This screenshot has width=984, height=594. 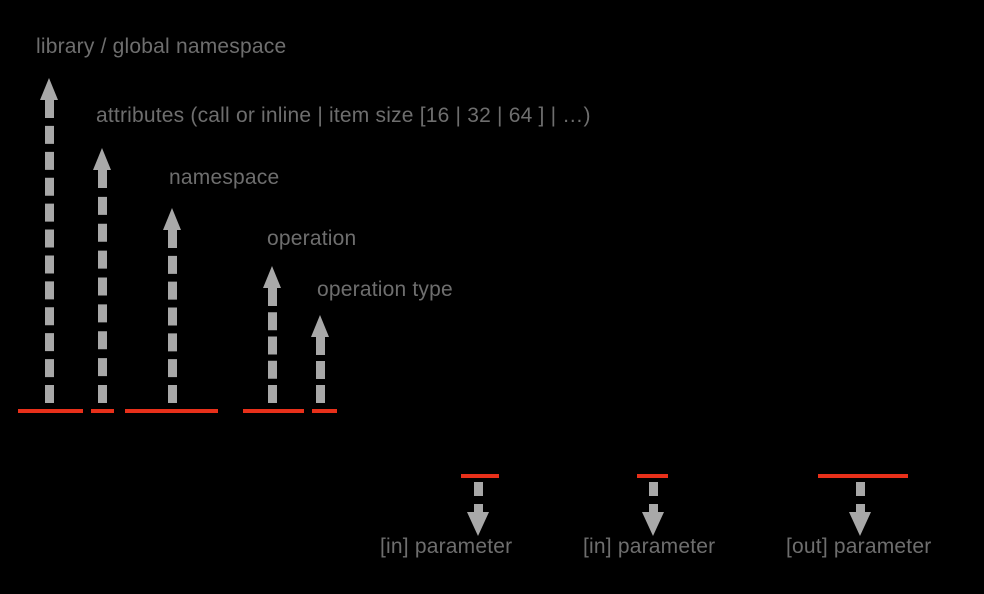 I want to click on segment-namespace, so click(x=171, y=411).